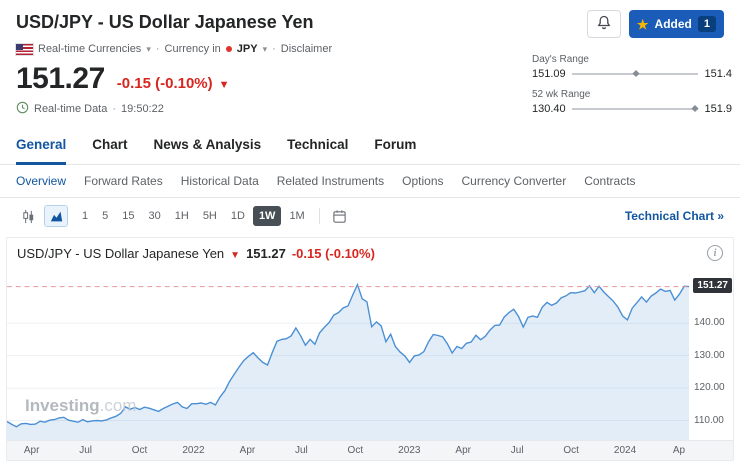 Image resolution: width=740 pixels, height=471 pixels. I want to click on subnav-related-instruments: Related Instruments, so click(330, 181).